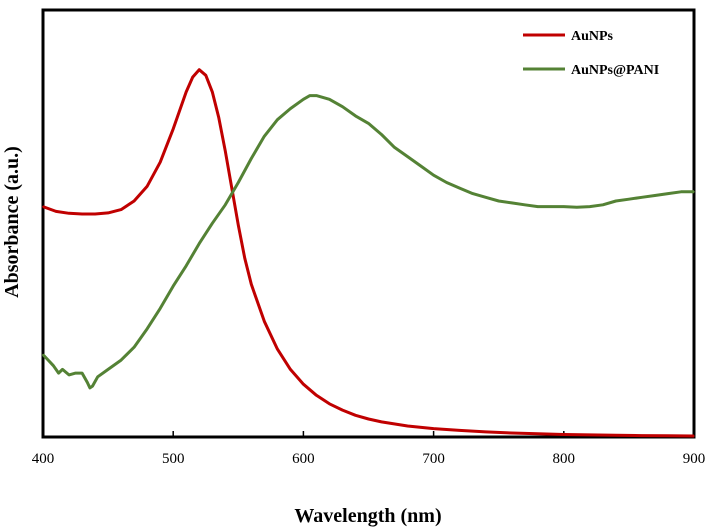  I want to click on x-tick-label-500: 500, so click(173, 459).